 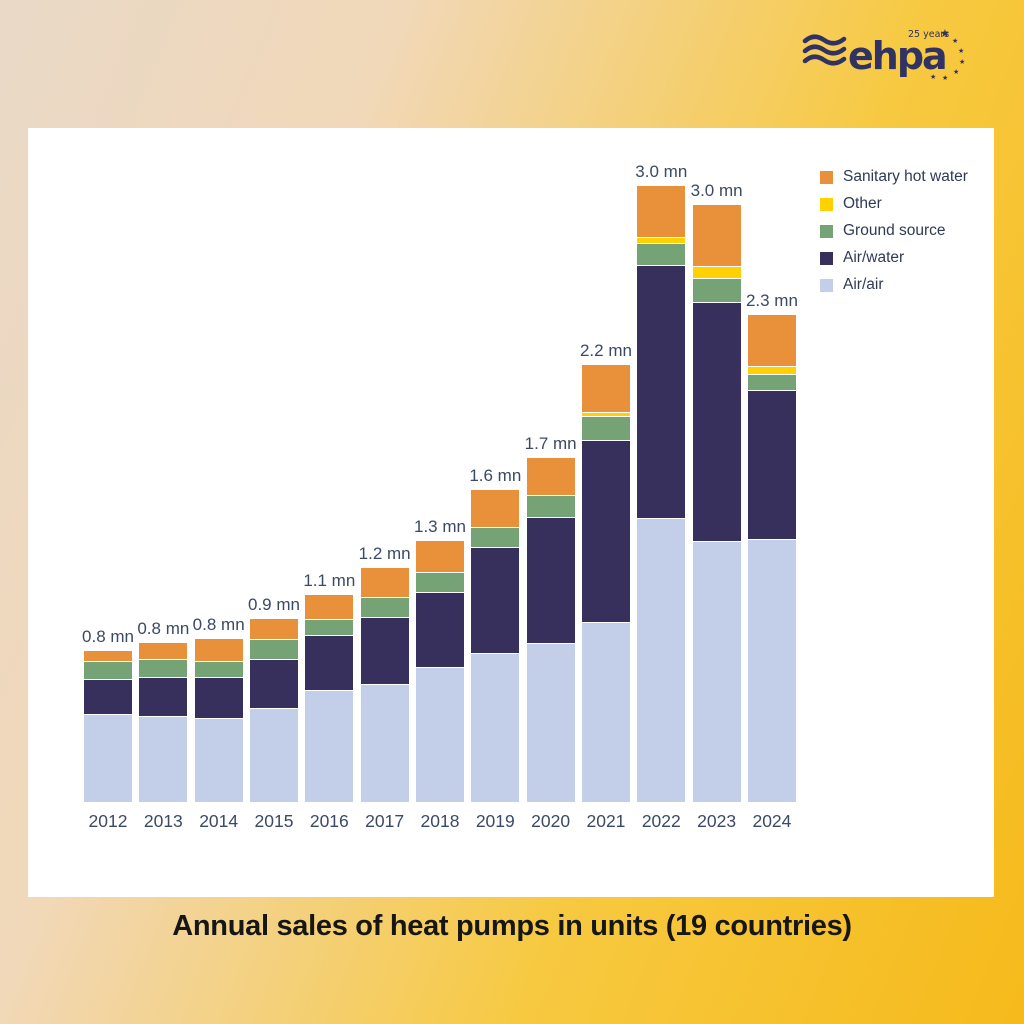 I want to click on legend-item-air-water: Air/water, so click(x=894, y=258).